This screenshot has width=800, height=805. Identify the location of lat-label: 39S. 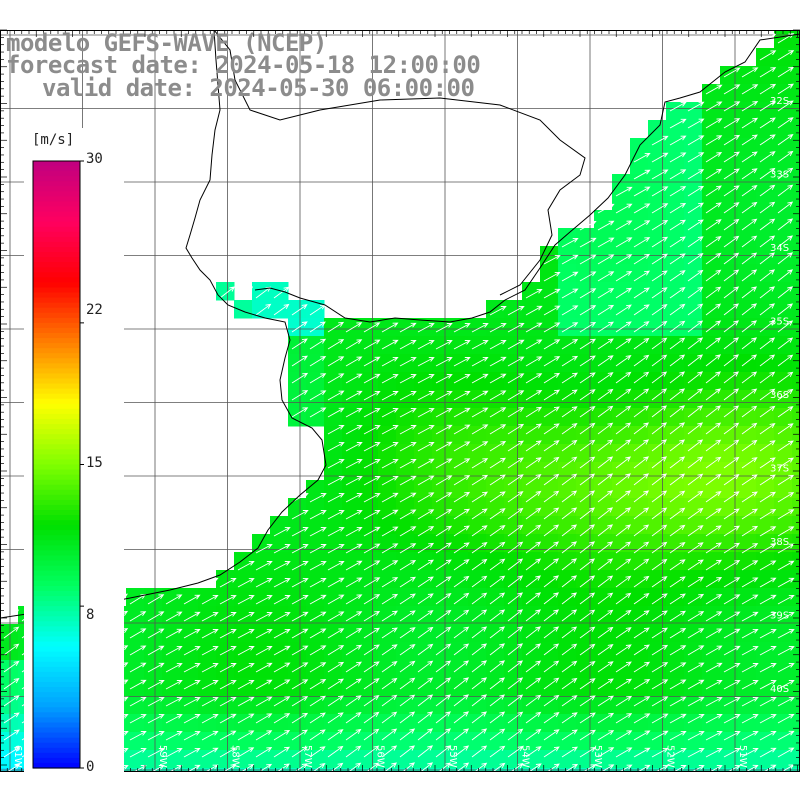
(779, 616).